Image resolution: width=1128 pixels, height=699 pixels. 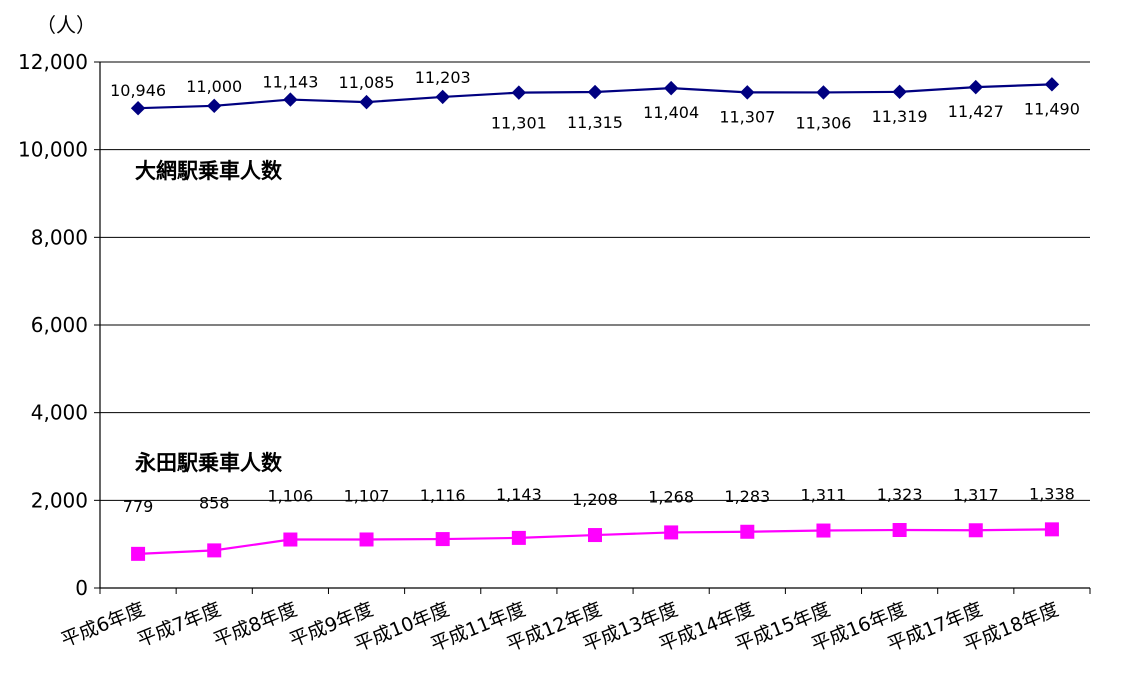 I want to click on series-name-label: 永田駅乗車人数, so click(x=208, y=463).